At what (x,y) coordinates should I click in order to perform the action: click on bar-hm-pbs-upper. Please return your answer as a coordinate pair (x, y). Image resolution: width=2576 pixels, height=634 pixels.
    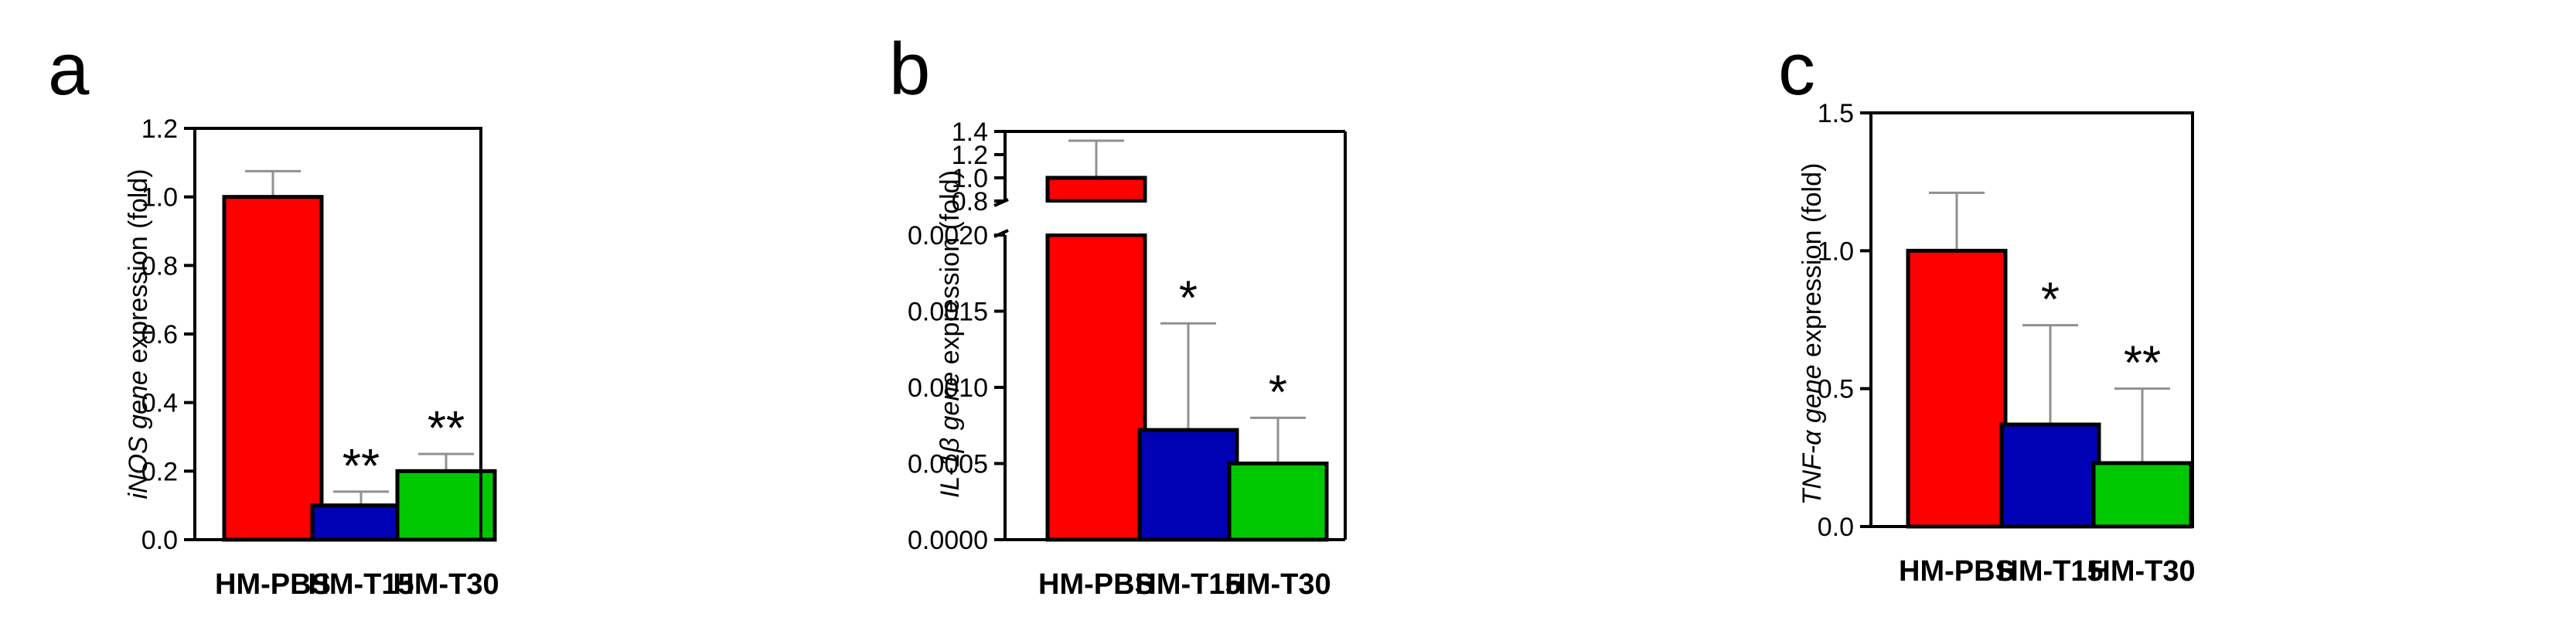
    Looking at the image, I should click on (1096, 189).